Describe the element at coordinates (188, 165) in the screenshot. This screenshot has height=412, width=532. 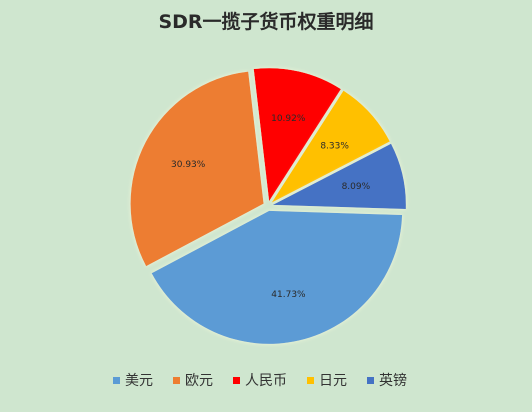
I see `slice-label-欧元: 30.93%` at that location.